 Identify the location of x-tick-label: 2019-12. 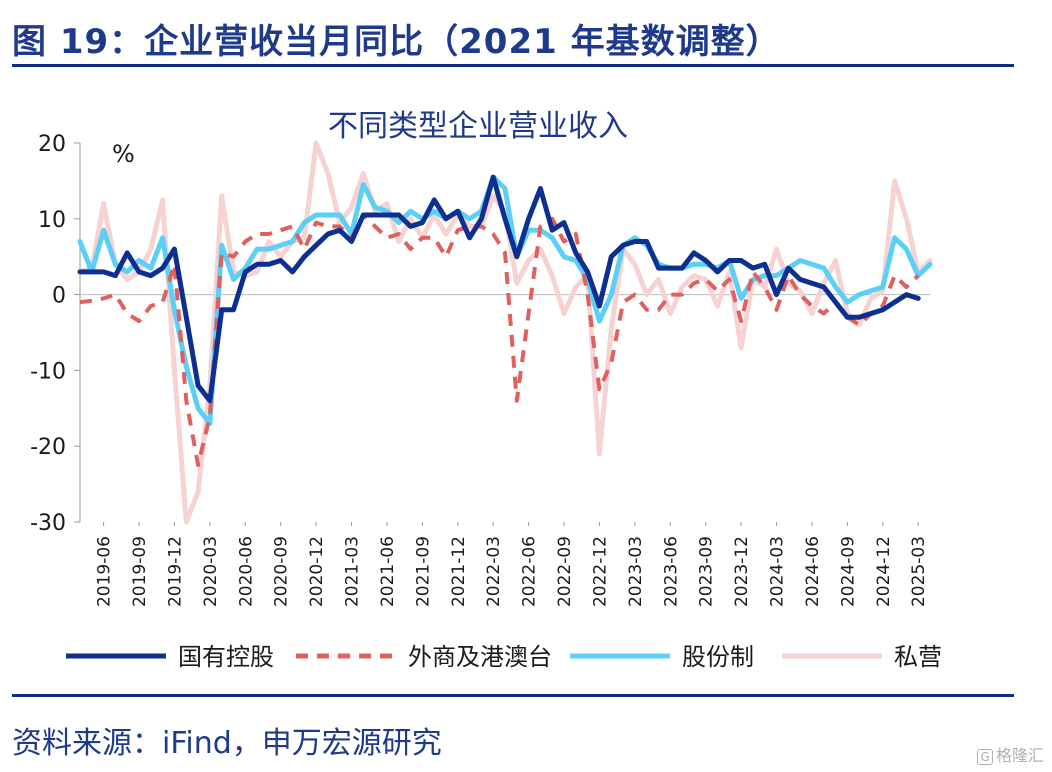
(175, 571).